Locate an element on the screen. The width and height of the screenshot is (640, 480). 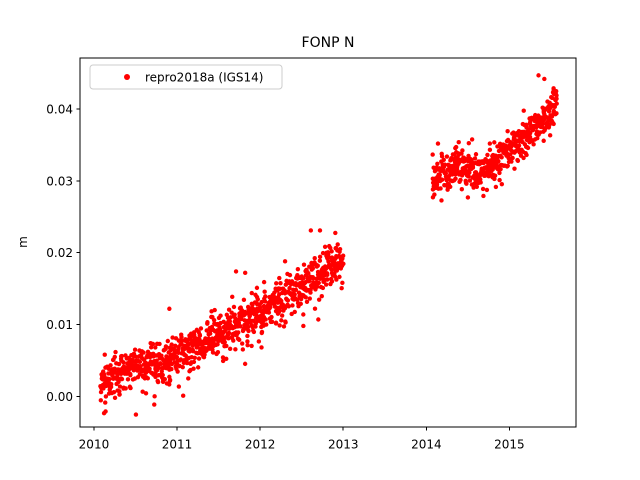
y-axis-ticks: 0.00 0.01 0.02 0.03 0.04 is located at coordinates (63, 253).